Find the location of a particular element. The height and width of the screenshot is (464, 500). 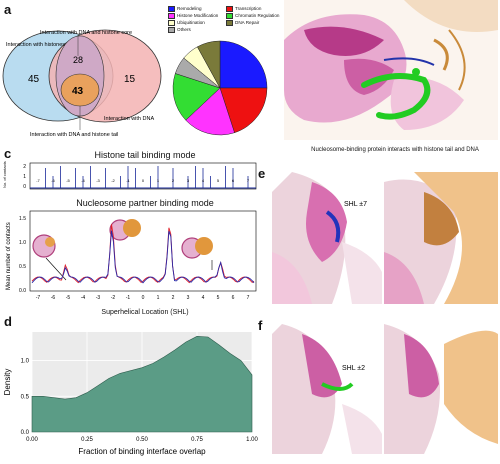

density-xtick-label: 1.00 is located at coordinates (252, 440).